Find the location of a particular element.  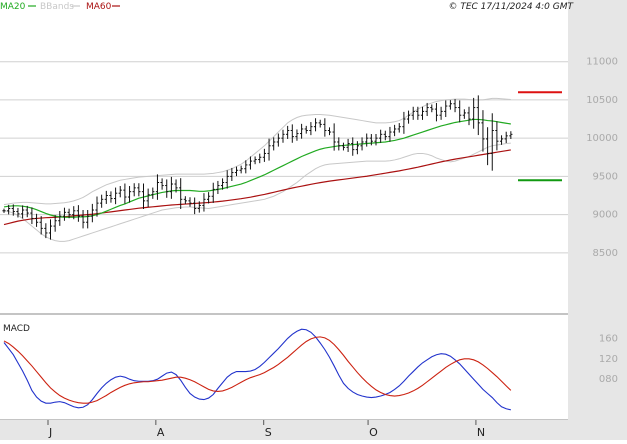

price-tick-label: 9500 is located at coordinates (605, 176).